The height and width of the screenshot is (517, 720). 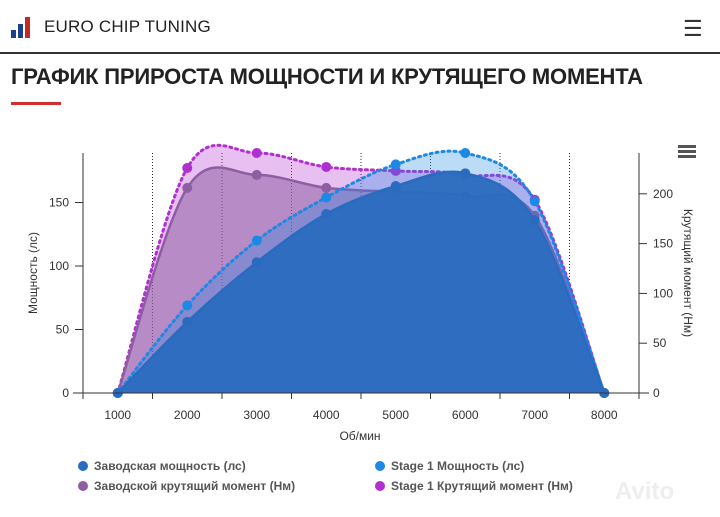 What do you see at coordinates (187, 415) in the screenshot?
I see `x-tick-label: 2000` at bounding box center [187, 415].